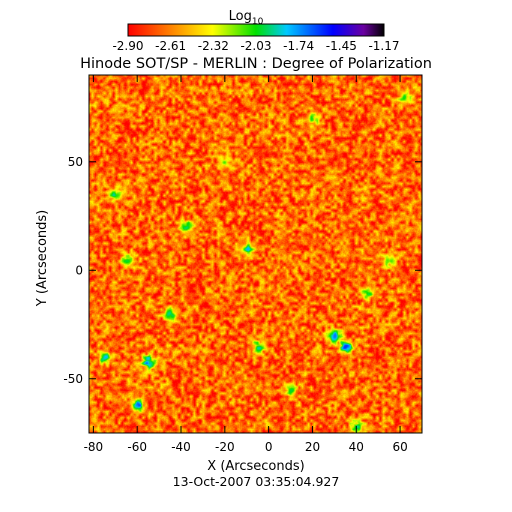 Image resolution: width=512 pixels, height=512 pixels. Describe the element at coordinates (42, 258) in the screenshot. I see `y-axis-label: Y (Arcseconds)` at that location.